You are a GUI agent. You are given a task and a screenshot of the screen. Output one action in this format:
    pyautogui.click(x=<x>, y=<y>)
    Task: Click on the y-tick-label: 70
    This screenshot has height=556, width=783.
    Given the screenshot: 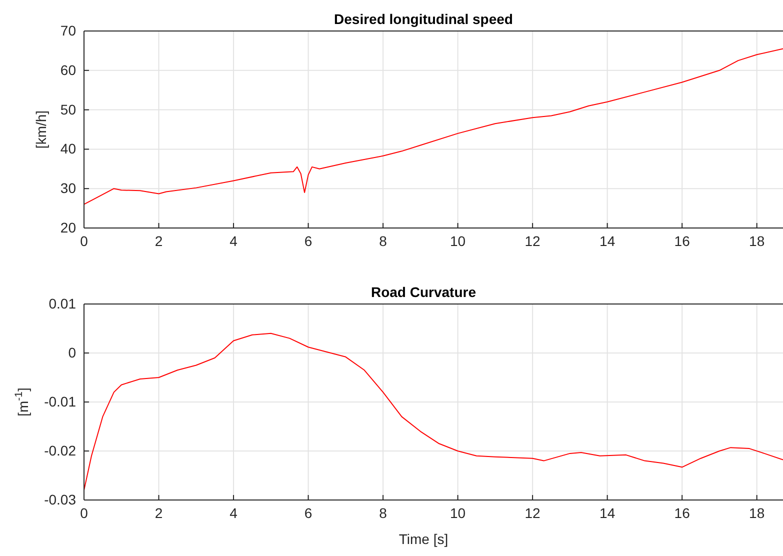 What is the action you would take?
    pyautogui.click(x=68, y=30)
    